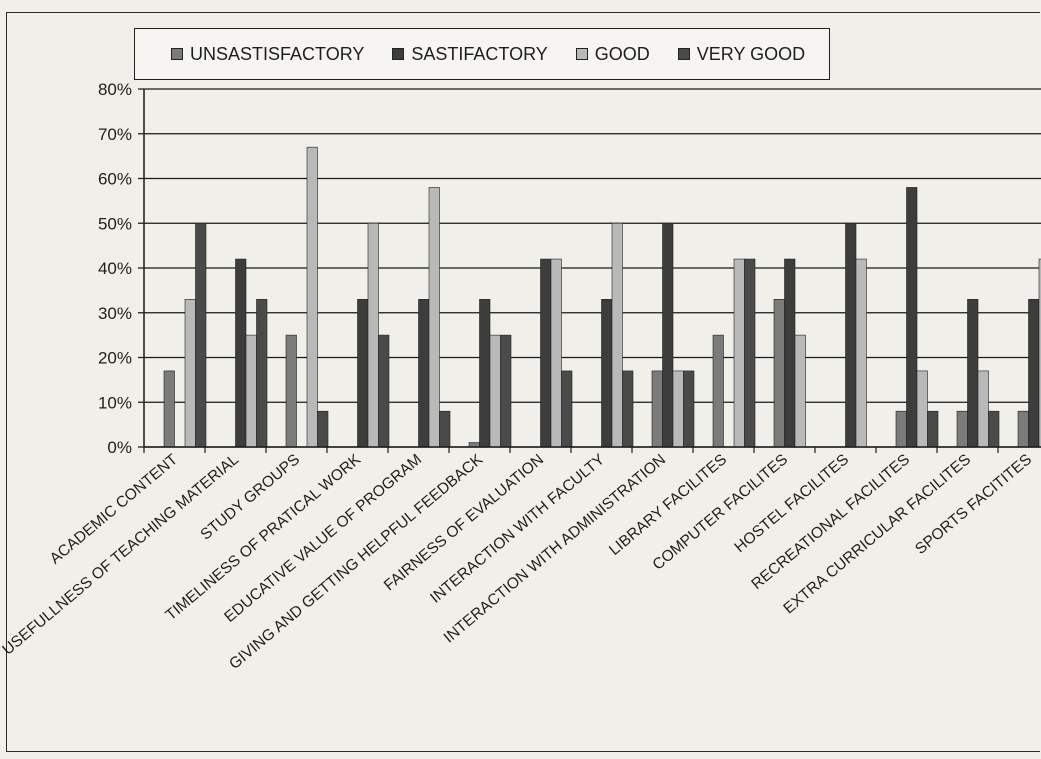  I want to click on legend-label: GOOD, so click(622, 53).